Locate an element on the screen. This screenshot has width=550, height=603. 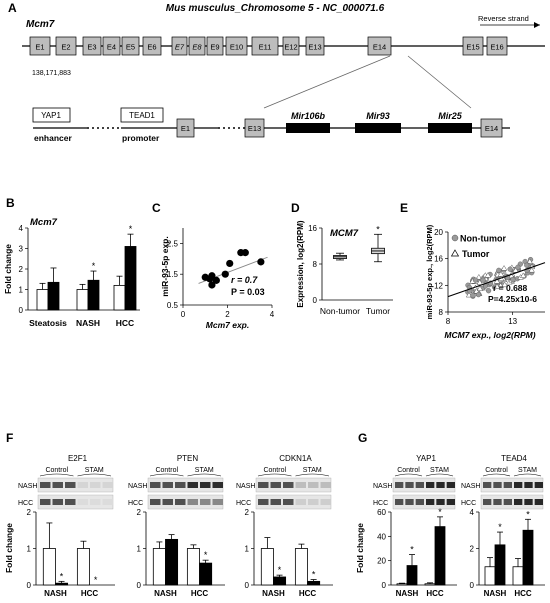
exon-label: E3 is located at coordinates (91, 47).